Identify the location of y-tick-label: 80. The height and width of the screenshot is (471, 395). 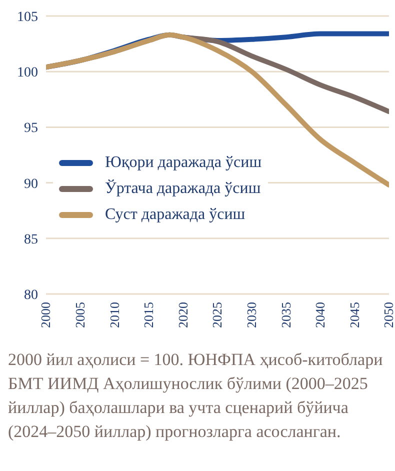
(31, 295).